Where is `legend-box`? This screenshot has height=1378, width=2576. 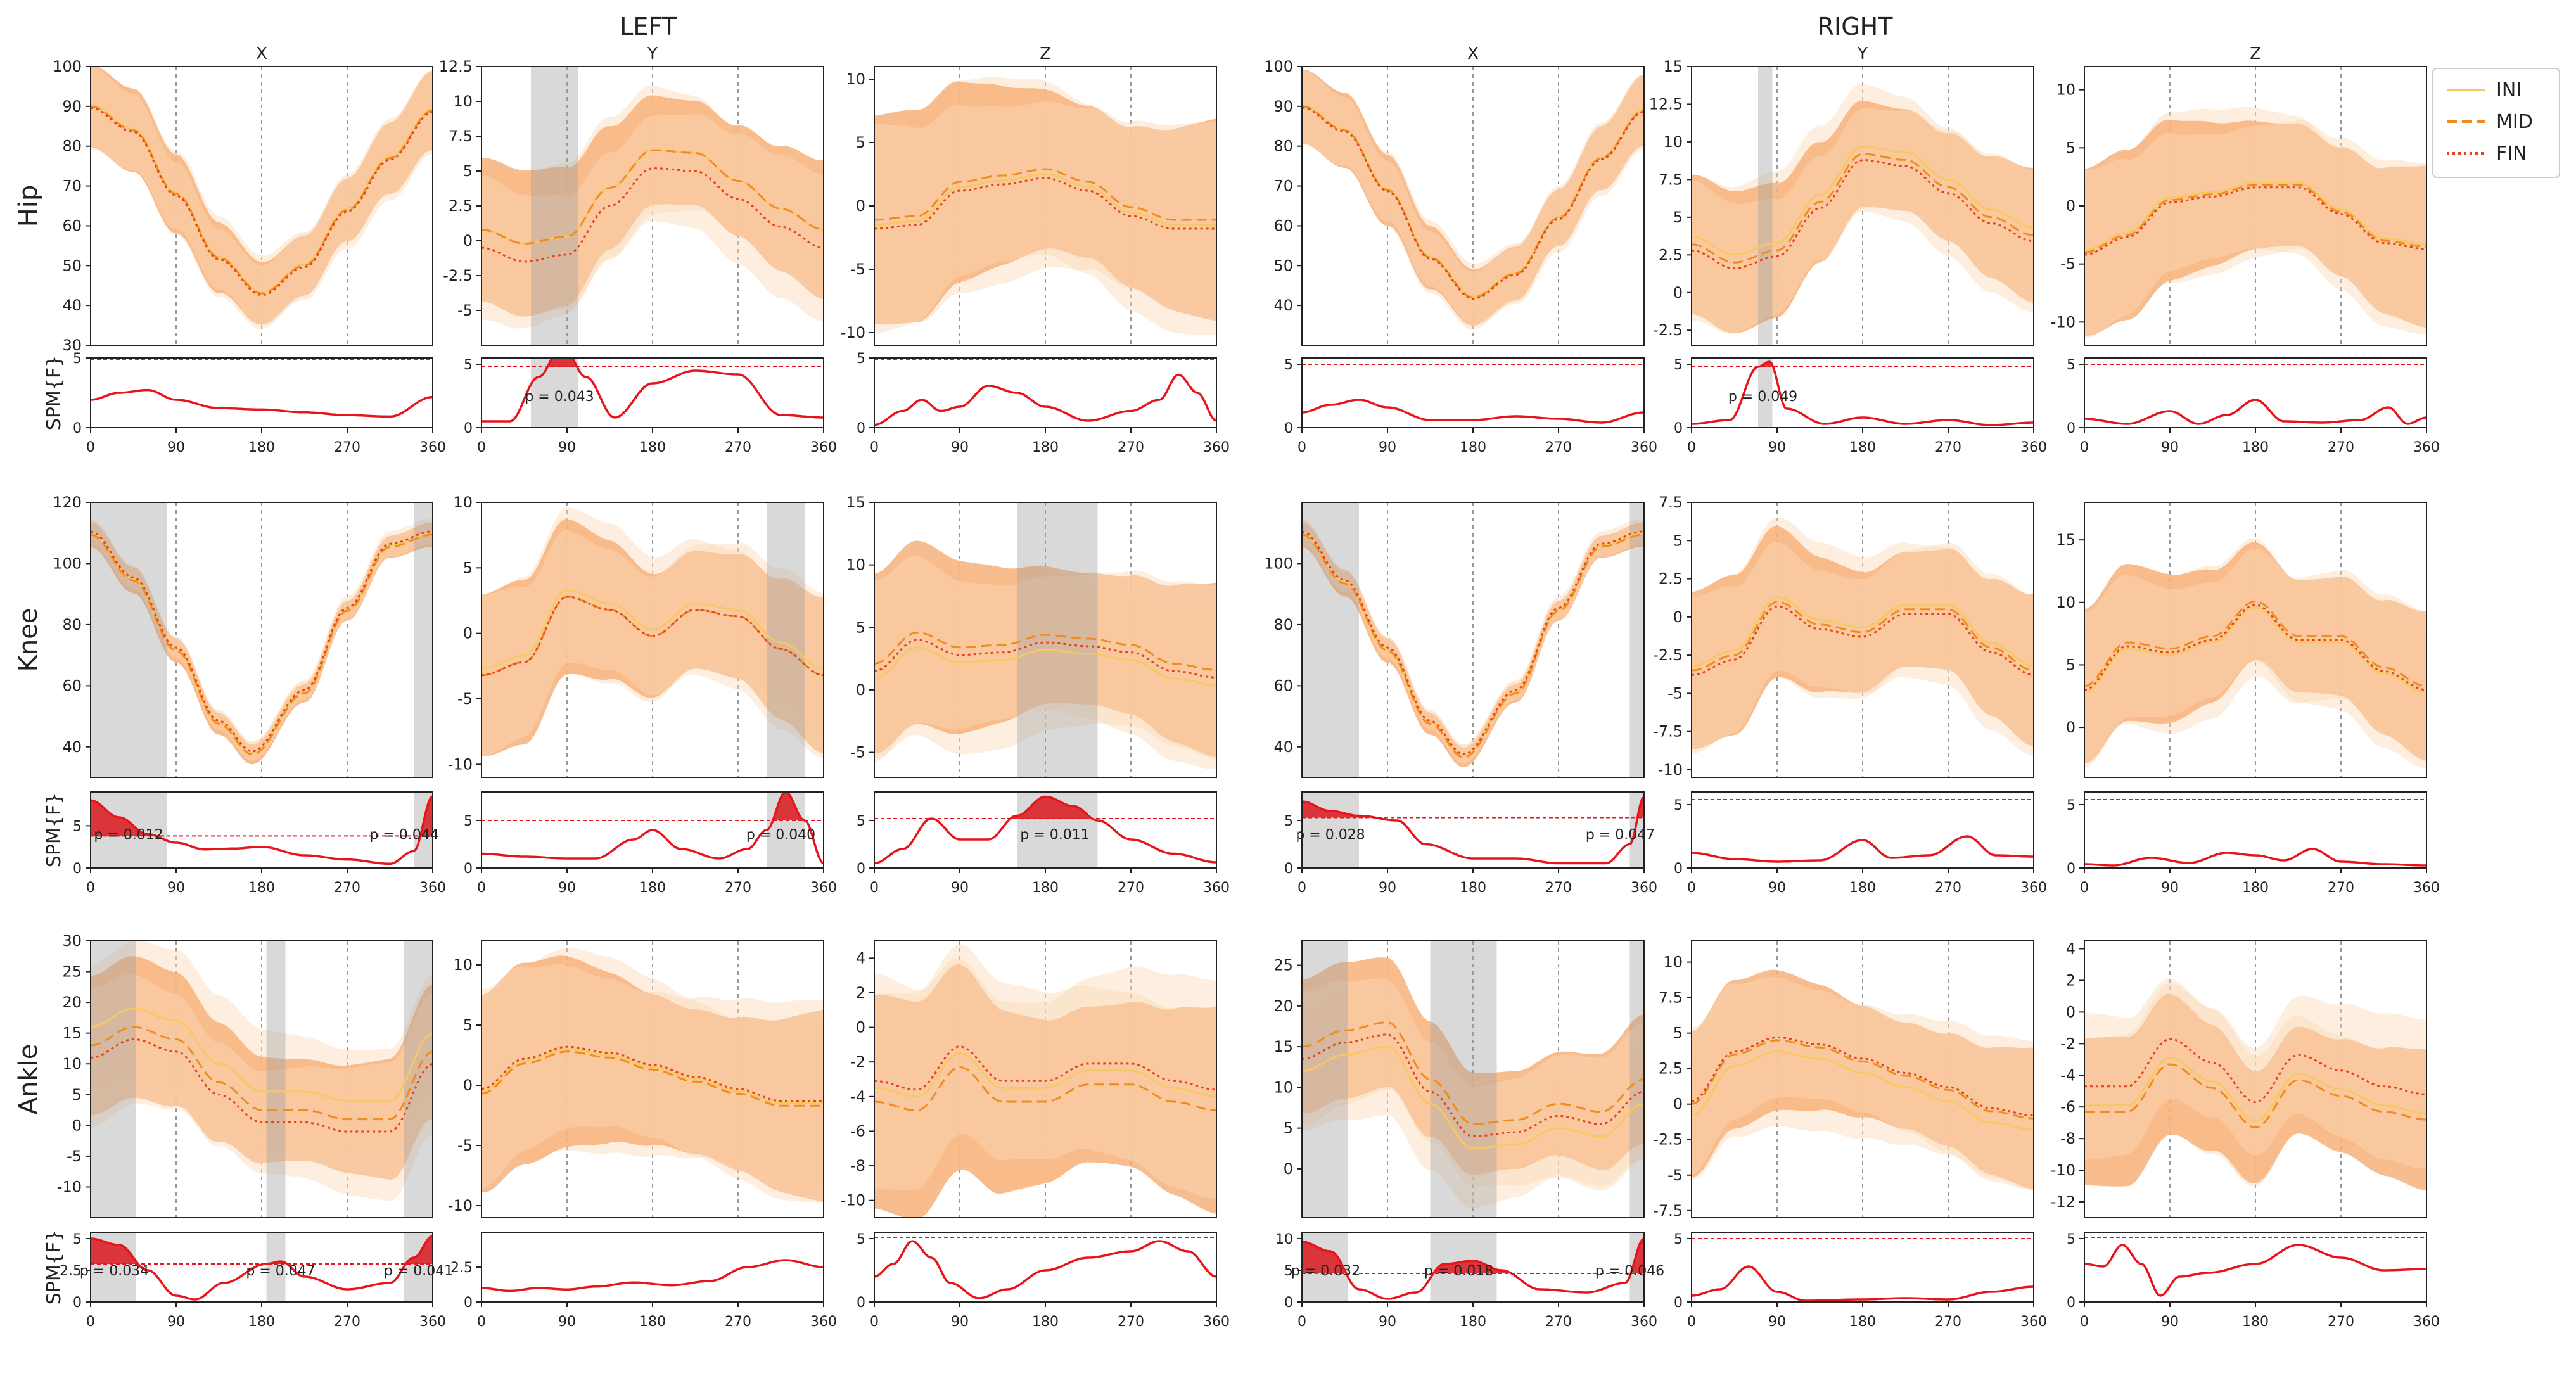 legend-box is located at coordinates (2496, 123).